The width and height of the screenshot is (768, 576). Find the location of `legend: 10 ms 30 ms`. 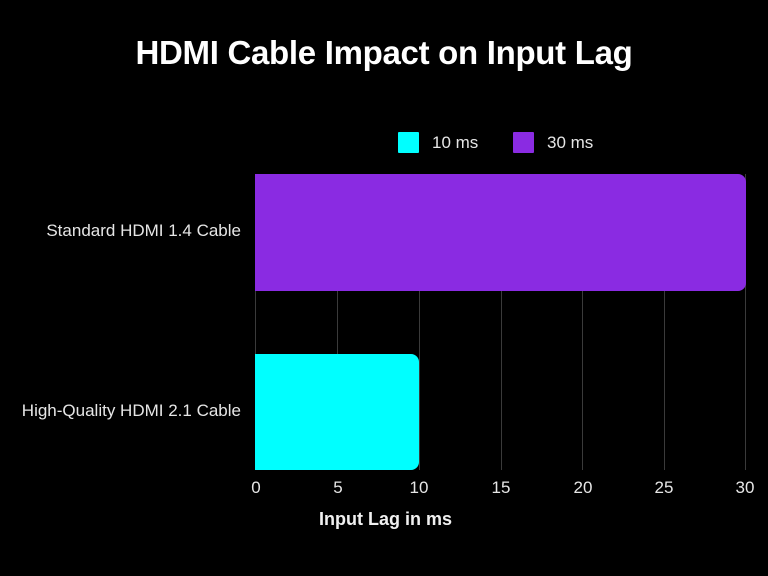

legend: 10 ms 30 ms is located at coordinates (384, 144).